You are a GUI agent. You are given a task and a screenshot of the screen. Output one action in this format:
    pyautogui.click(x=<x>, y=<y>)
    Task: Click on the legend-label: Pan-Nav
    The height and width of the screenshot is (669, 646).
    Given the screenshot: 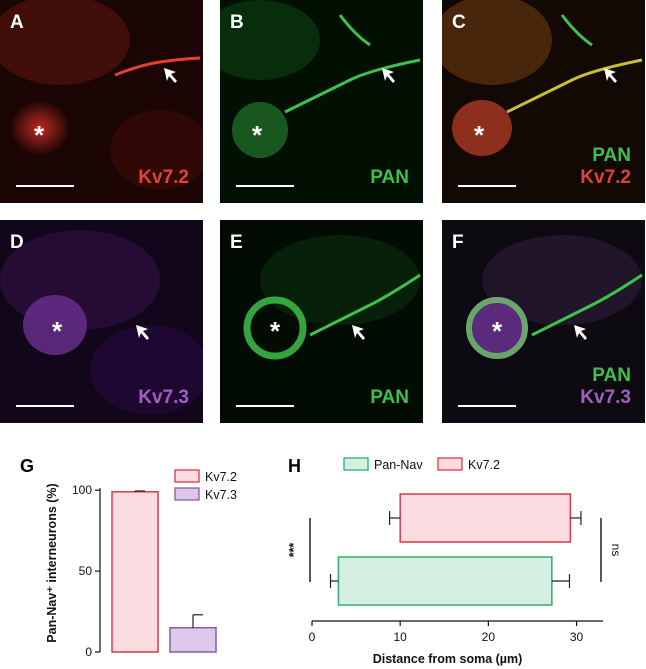 What is the action you would take?
    pyautogui.click(x=398, y=465)
    